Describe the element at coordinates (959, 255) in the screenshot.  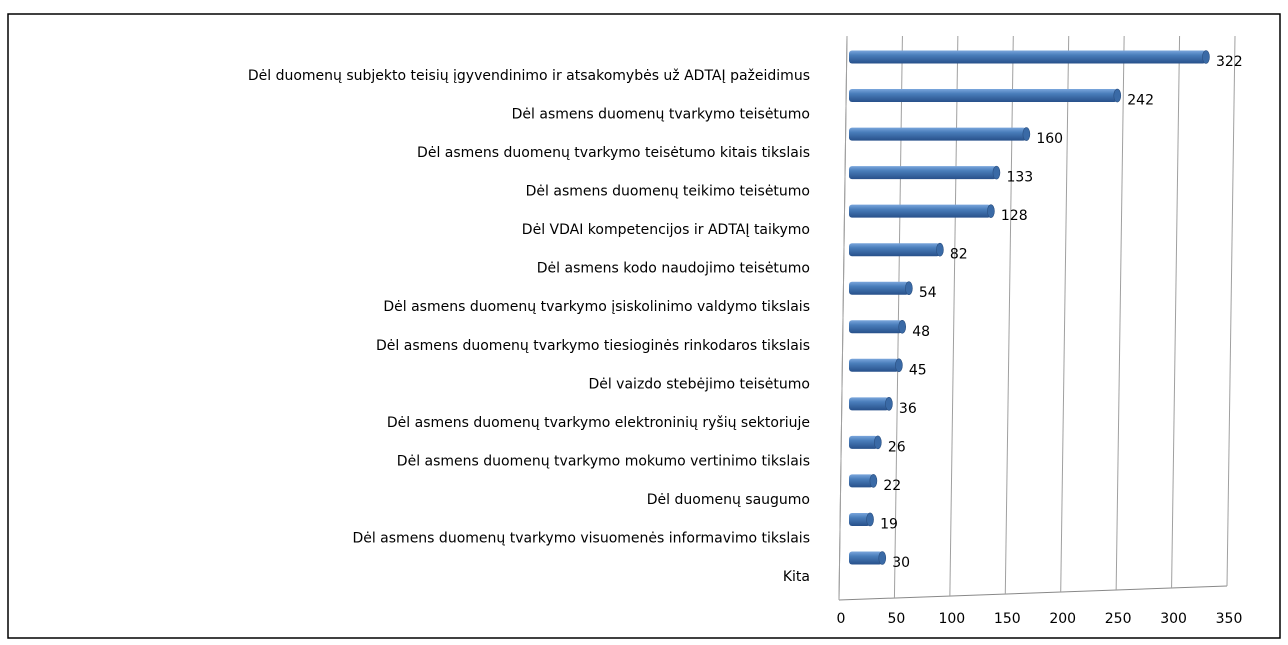
I see `data-label: 82` at that location.